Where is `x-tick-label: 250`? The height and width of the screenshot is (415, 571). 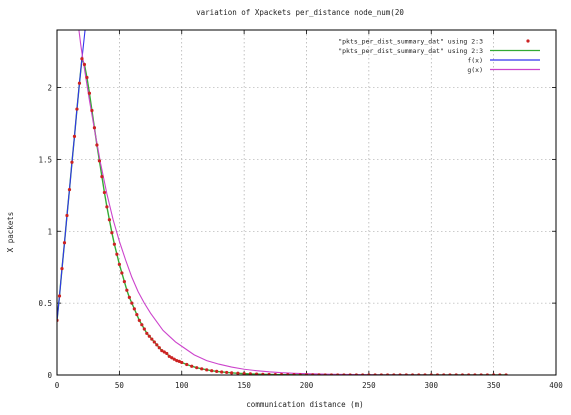
x-tick-label: 250 is located at coordinates (369, 385).